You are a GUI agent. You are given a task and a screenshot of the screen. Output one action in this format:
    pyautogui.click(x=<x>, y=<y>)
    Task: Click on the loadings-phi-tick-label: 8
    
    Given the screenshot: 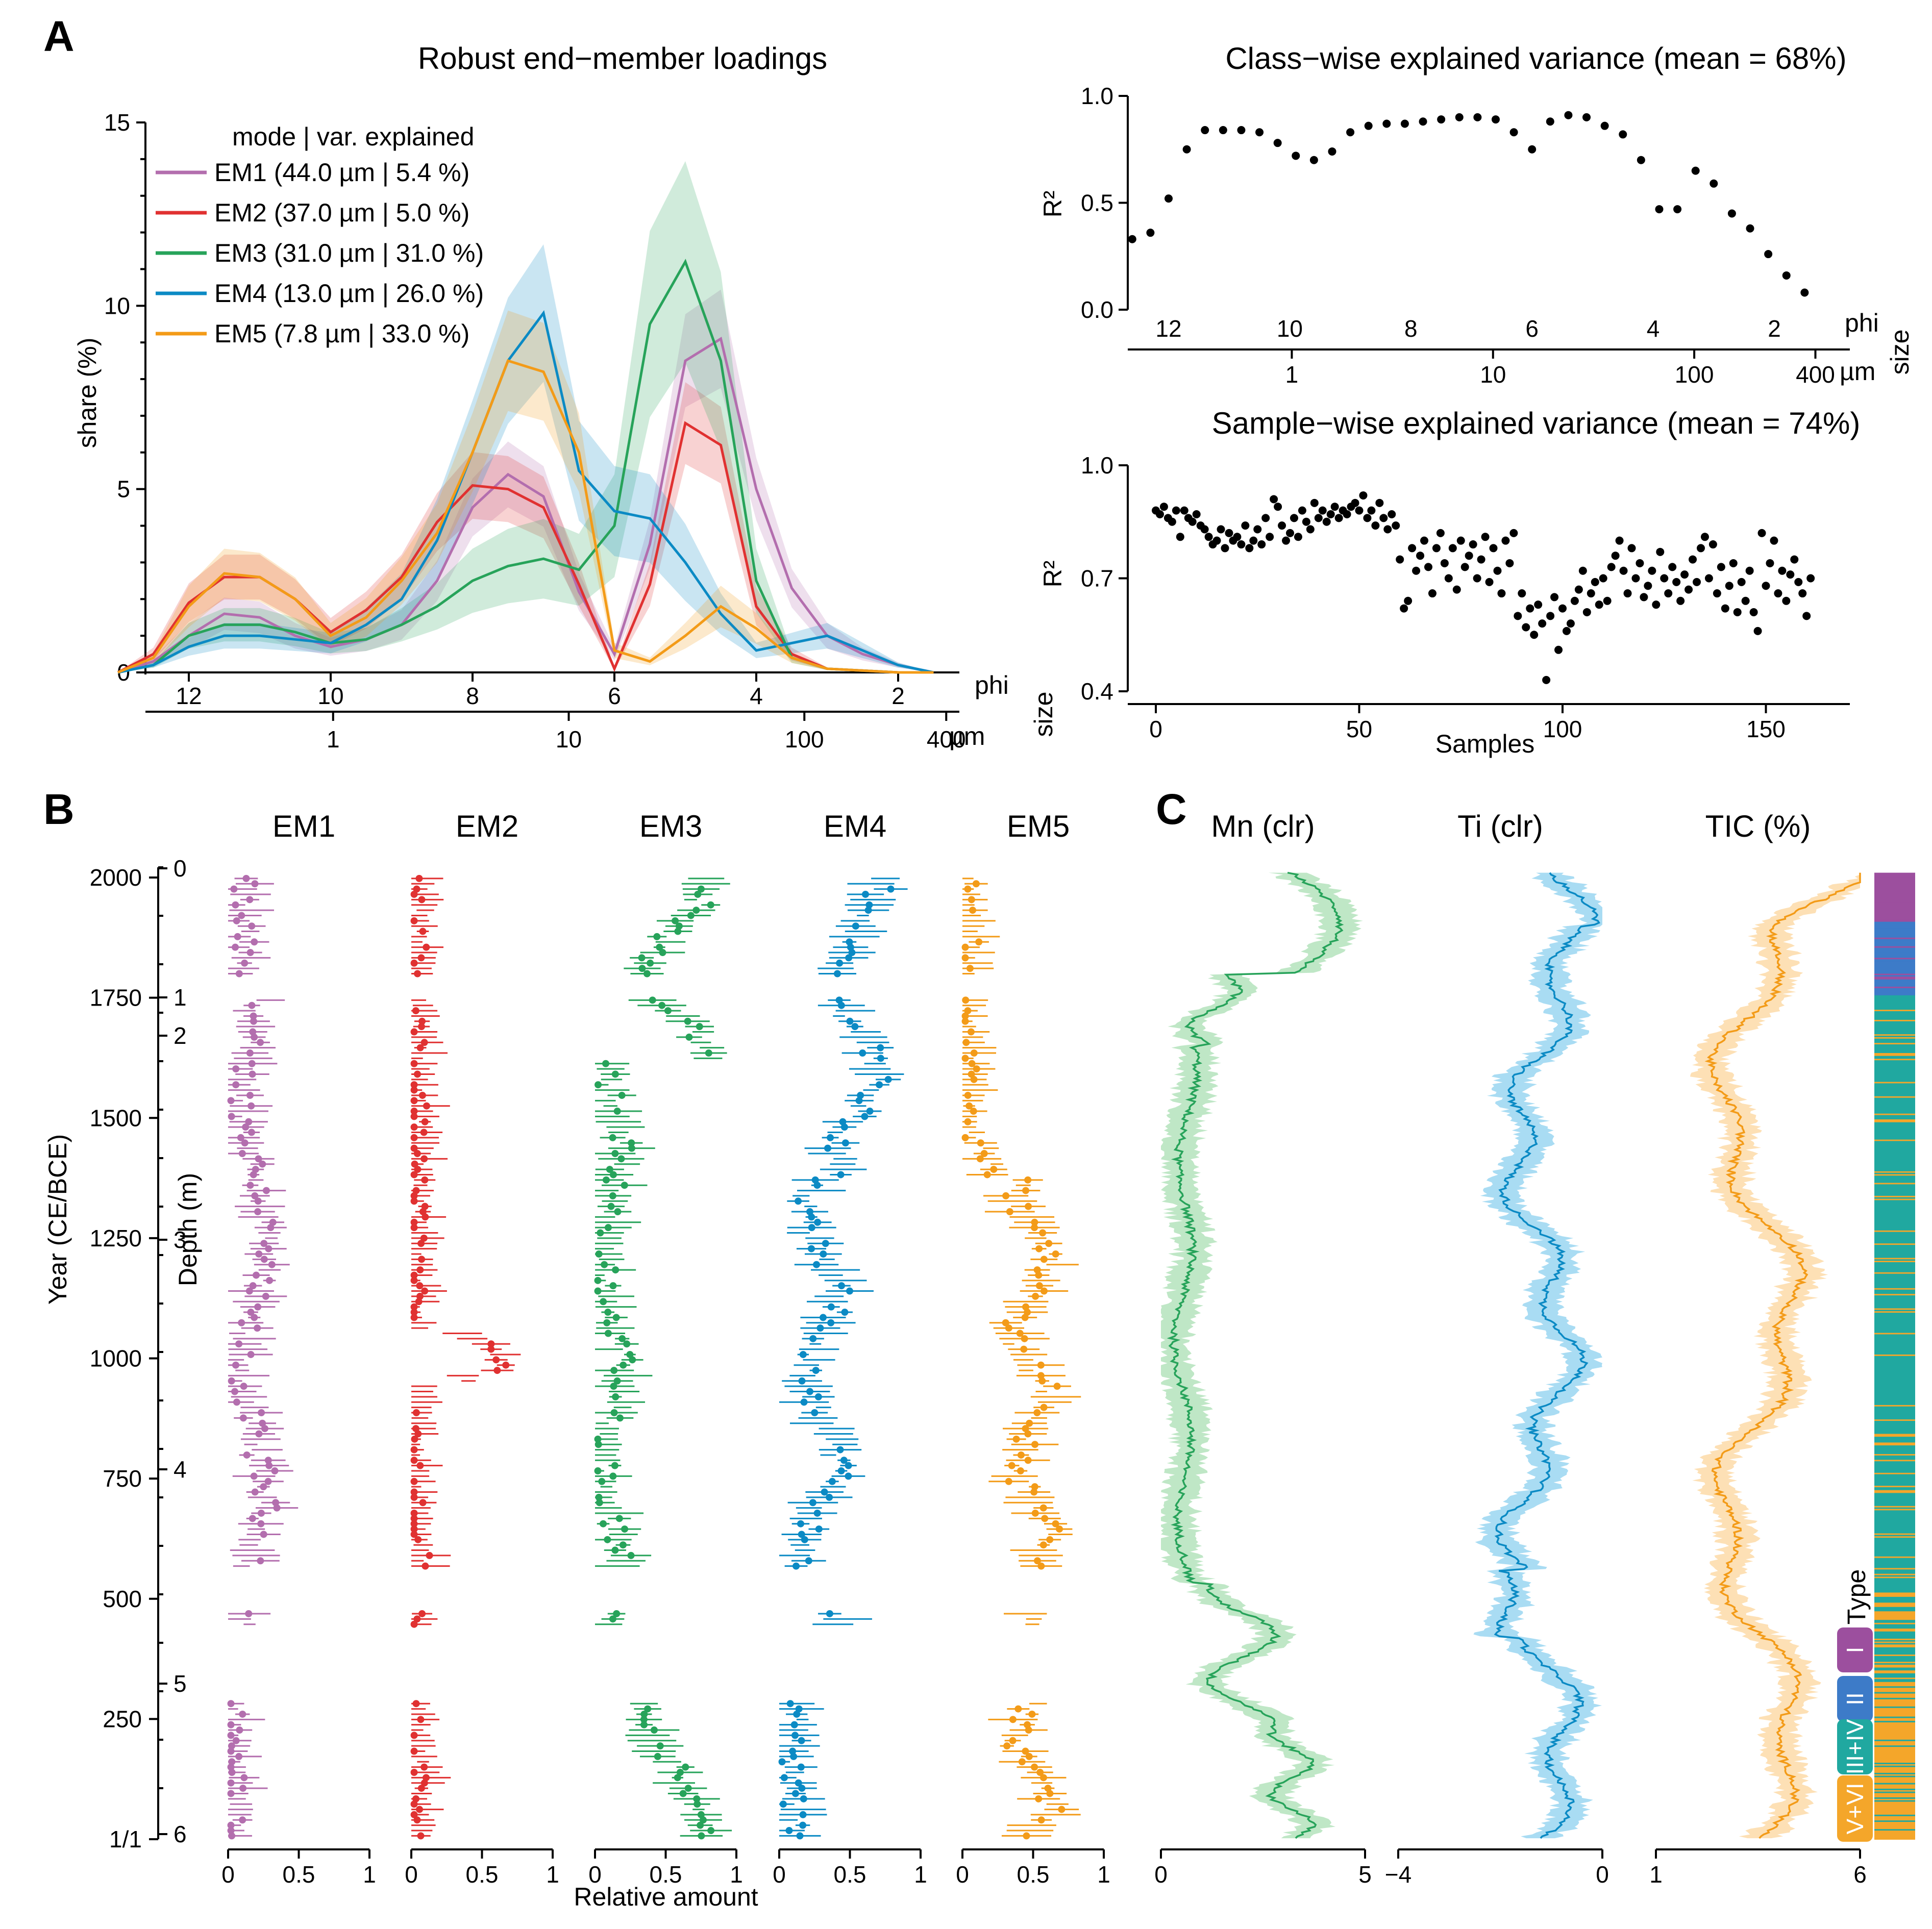 What is the action you would take?
    pyautogui.click(x=473, y=696)
    